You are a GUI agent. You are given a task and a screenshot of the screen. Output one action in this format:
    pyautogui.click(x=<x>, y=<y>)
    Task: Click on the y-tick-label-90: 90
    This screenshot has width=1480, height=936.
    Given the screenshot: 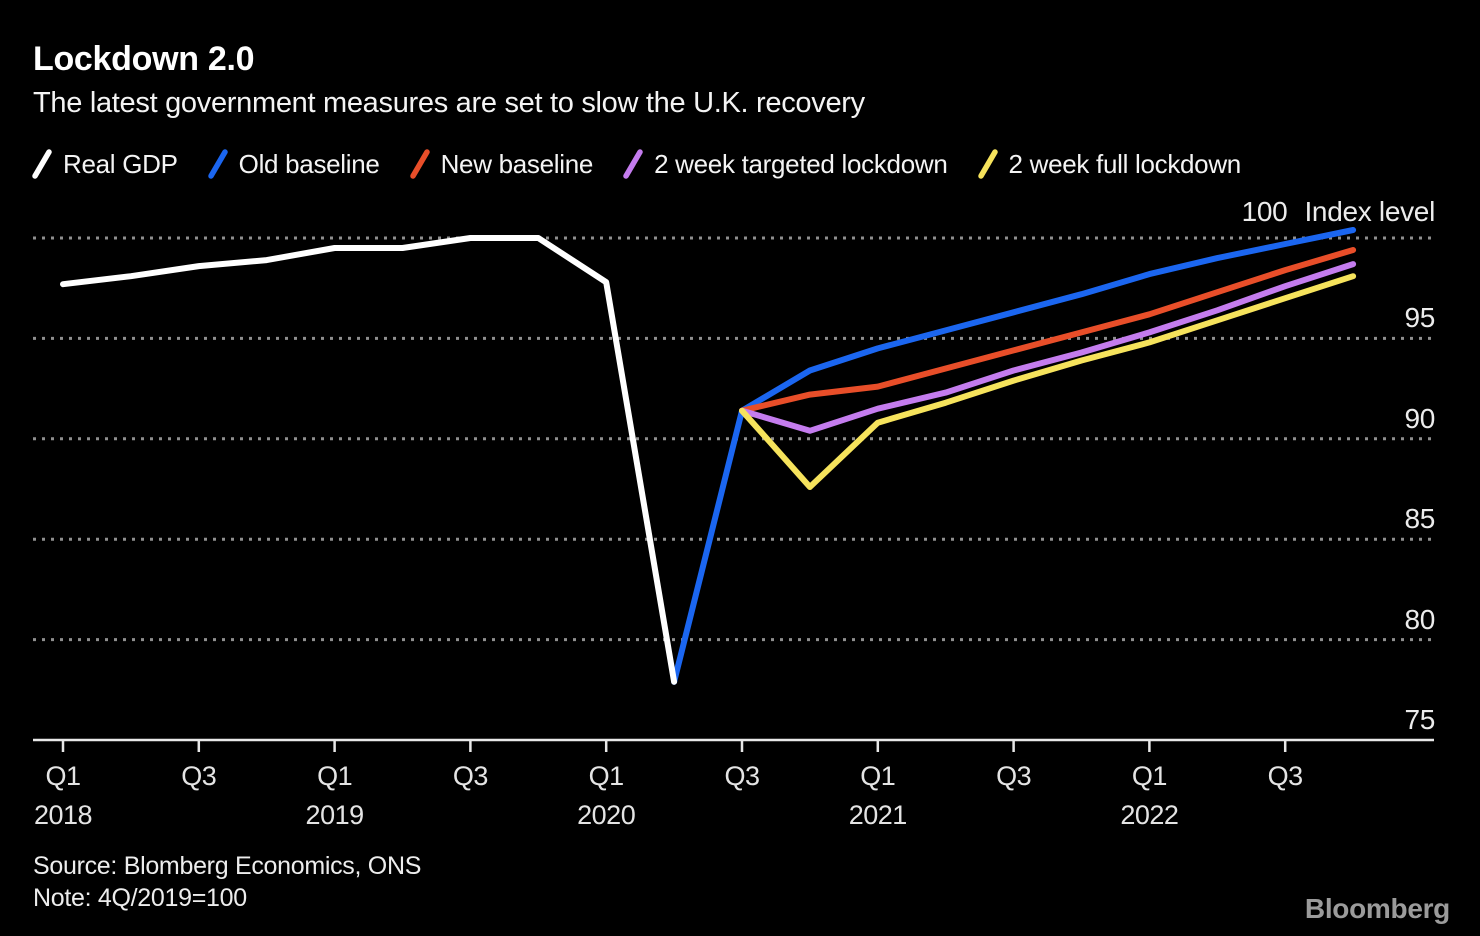 What is the action you would take?
    pyautogui.click(x=1419, y=418)
    